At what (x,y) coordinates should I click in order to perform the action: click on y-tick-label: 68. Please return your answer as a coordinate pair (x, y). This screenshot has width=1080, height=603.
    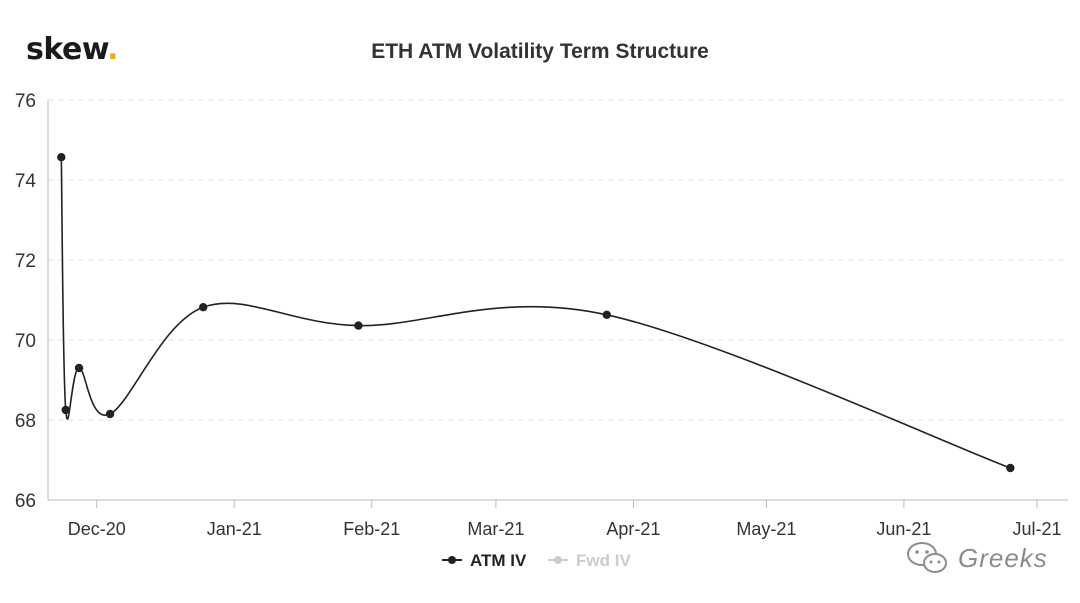
    Looking at the image, I should click on (25, 421).